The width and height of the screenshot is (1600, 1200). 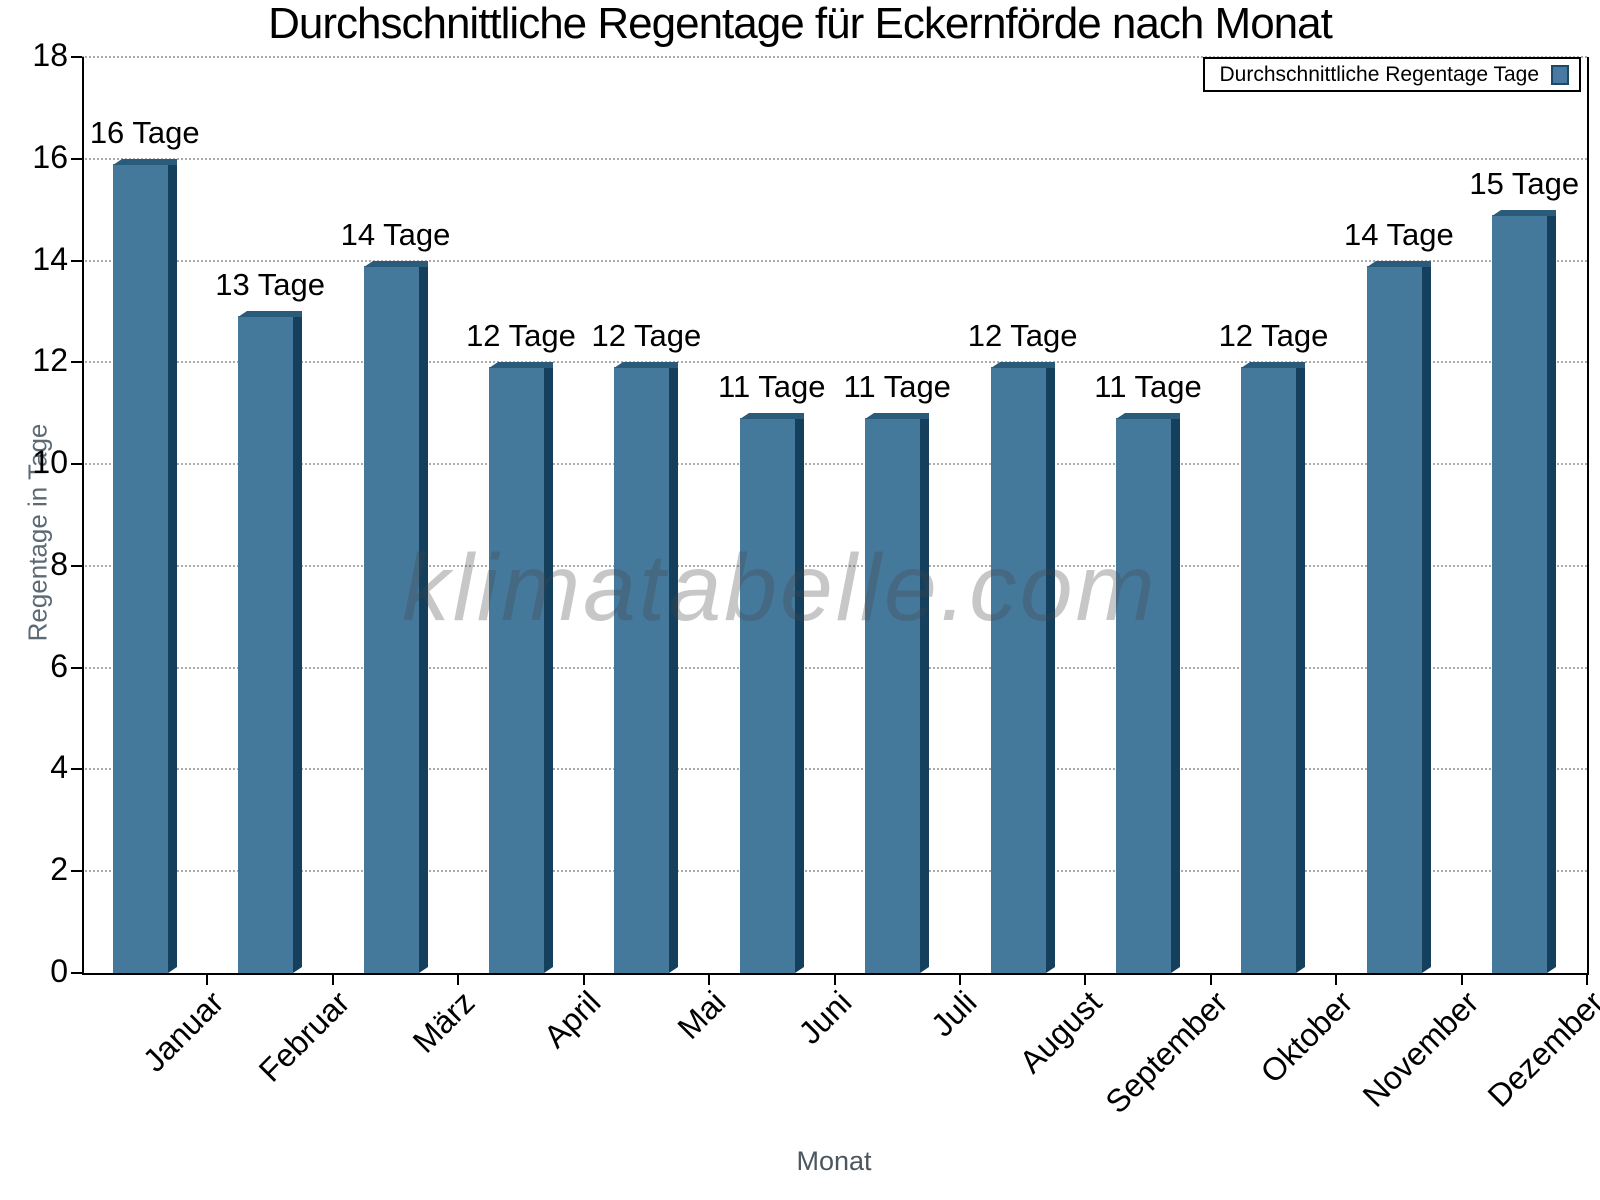 What do you see at coordinates (144, 132) in the screenshot?
I see `bar-value-label-januar: 16 Tage` at bounding box center [144, 132].